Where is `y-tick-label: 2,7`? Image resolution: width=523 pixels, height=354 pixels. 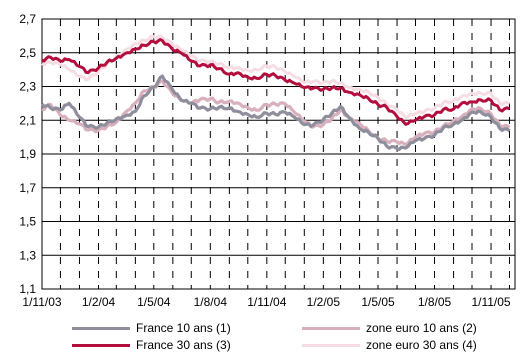
y-tick-label: 2,7 is located at coordinates (27, 19).